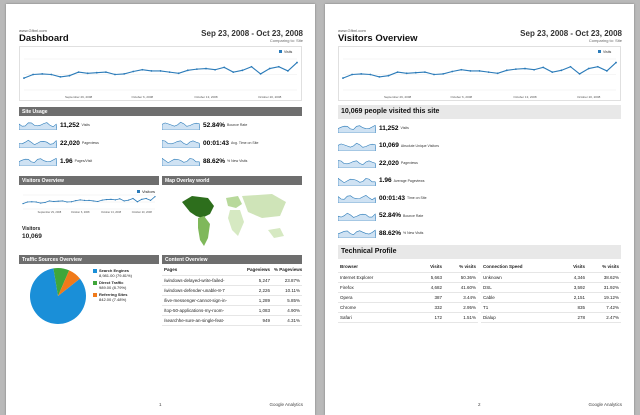 The image size is (640, 415). I want to click on table-row: T1 835 7.42%, so click(551, 307).